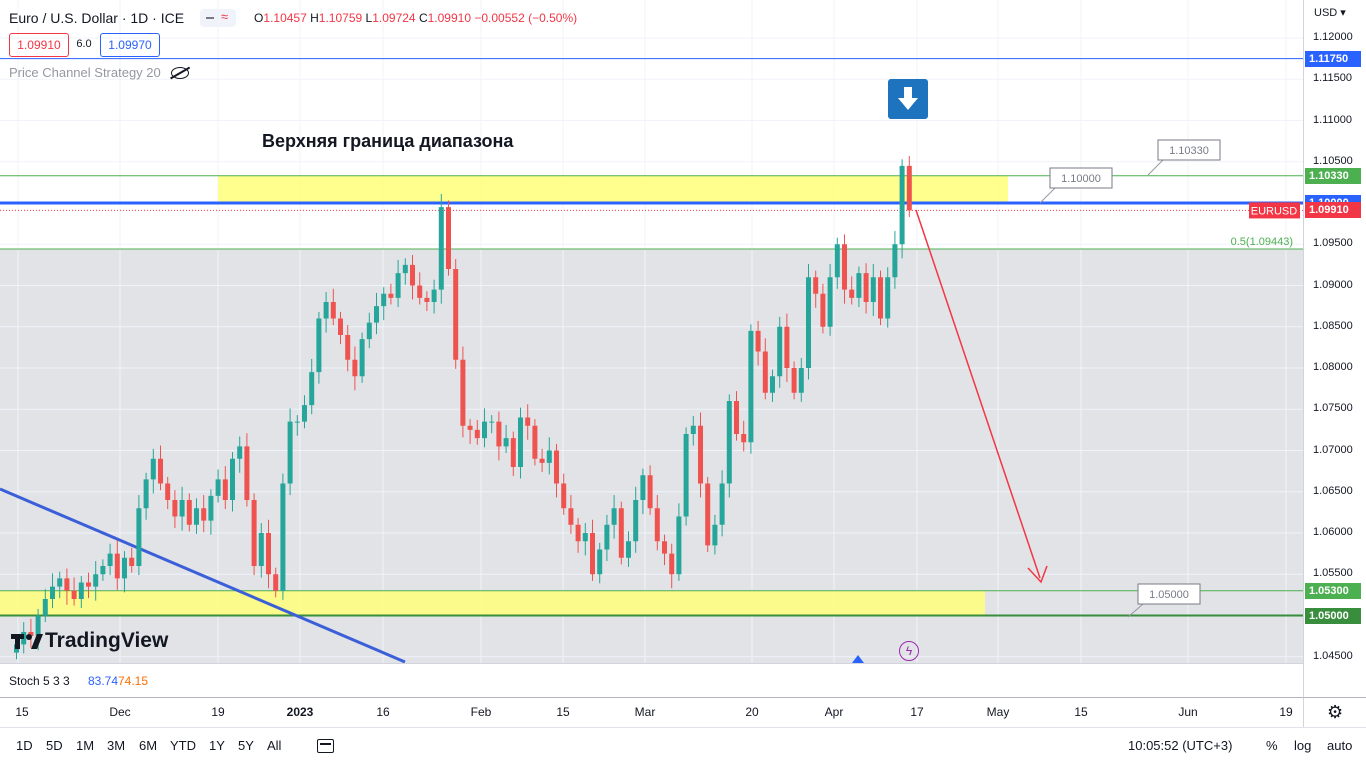  What do you see at coordinates (1180, 745) in the screenshot?
I see `clock: 10:05:52 (UTC+3)` at bounding box center [1180, 745].